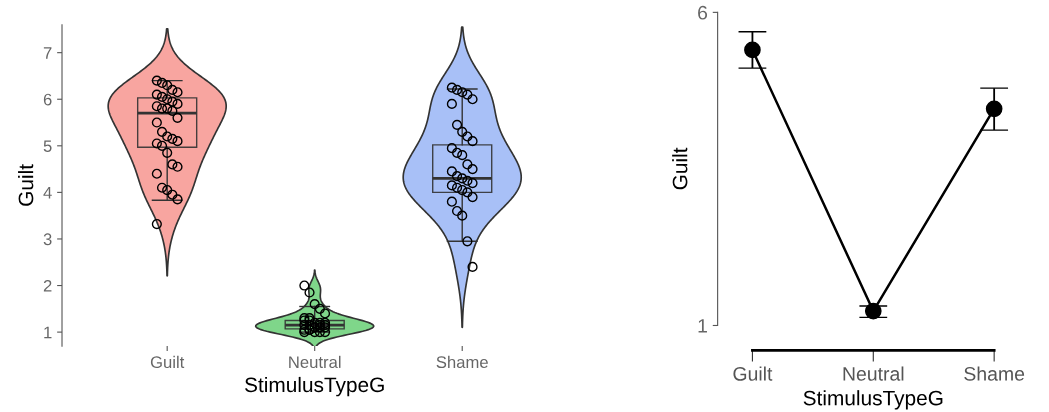 The height and width of the screenshot is (412, 1049). What do you see at coordinates (47, 192) in the screenshot?
I see `y-tick-label: 4` at bounding box center [47, 192].